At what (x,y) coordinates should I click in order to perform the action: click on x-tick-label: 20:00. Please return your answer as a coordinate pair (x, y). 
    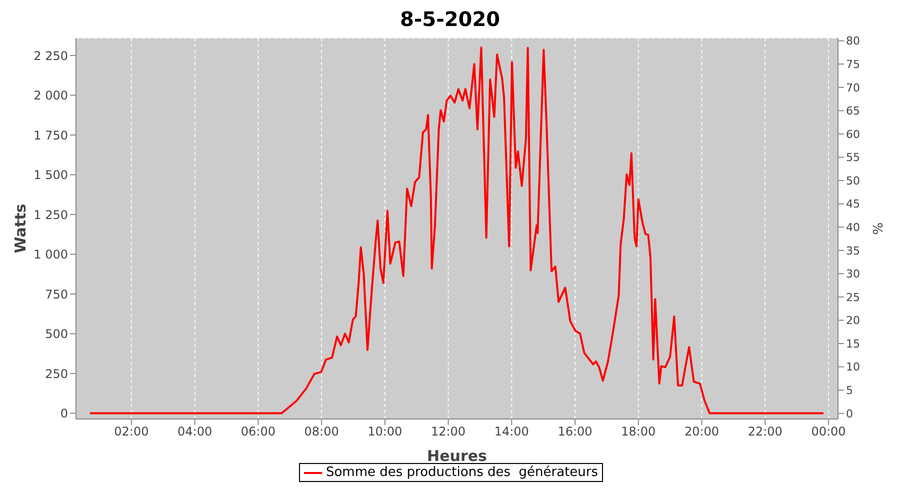
    Looking at the image, I should click on (702, 431).